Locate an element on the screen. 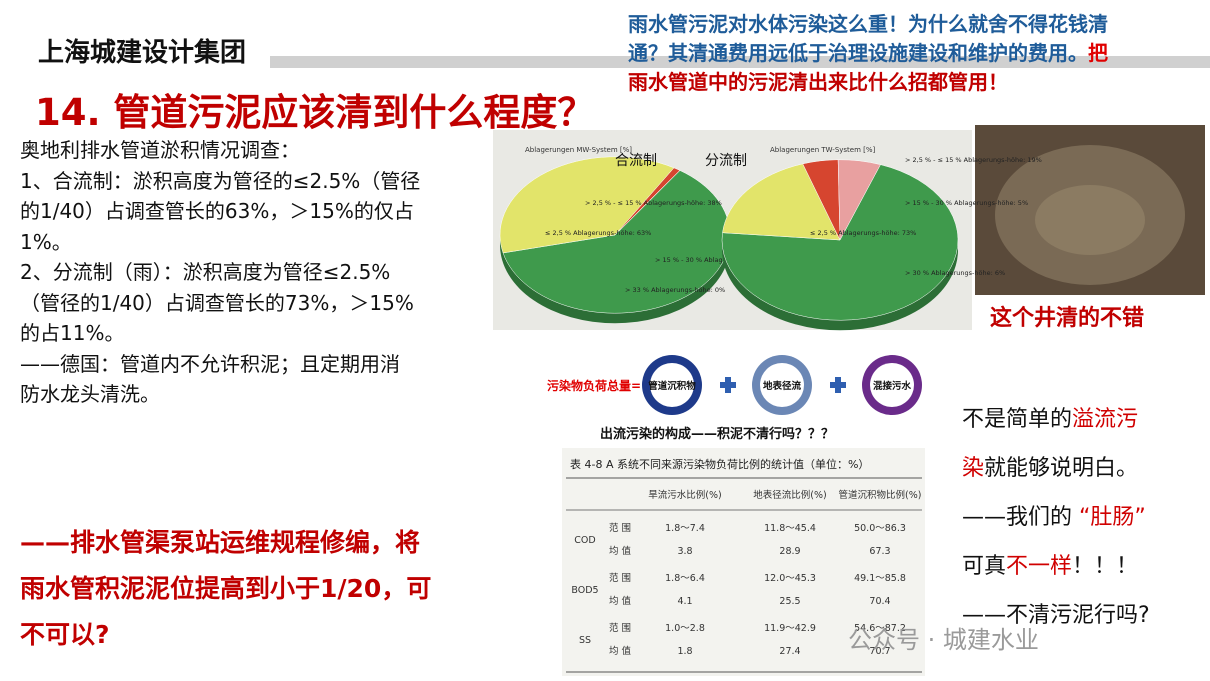 This screenshot has width=1210, height=681. text-run: 溢流污 is located at coordinates (1105, 419).